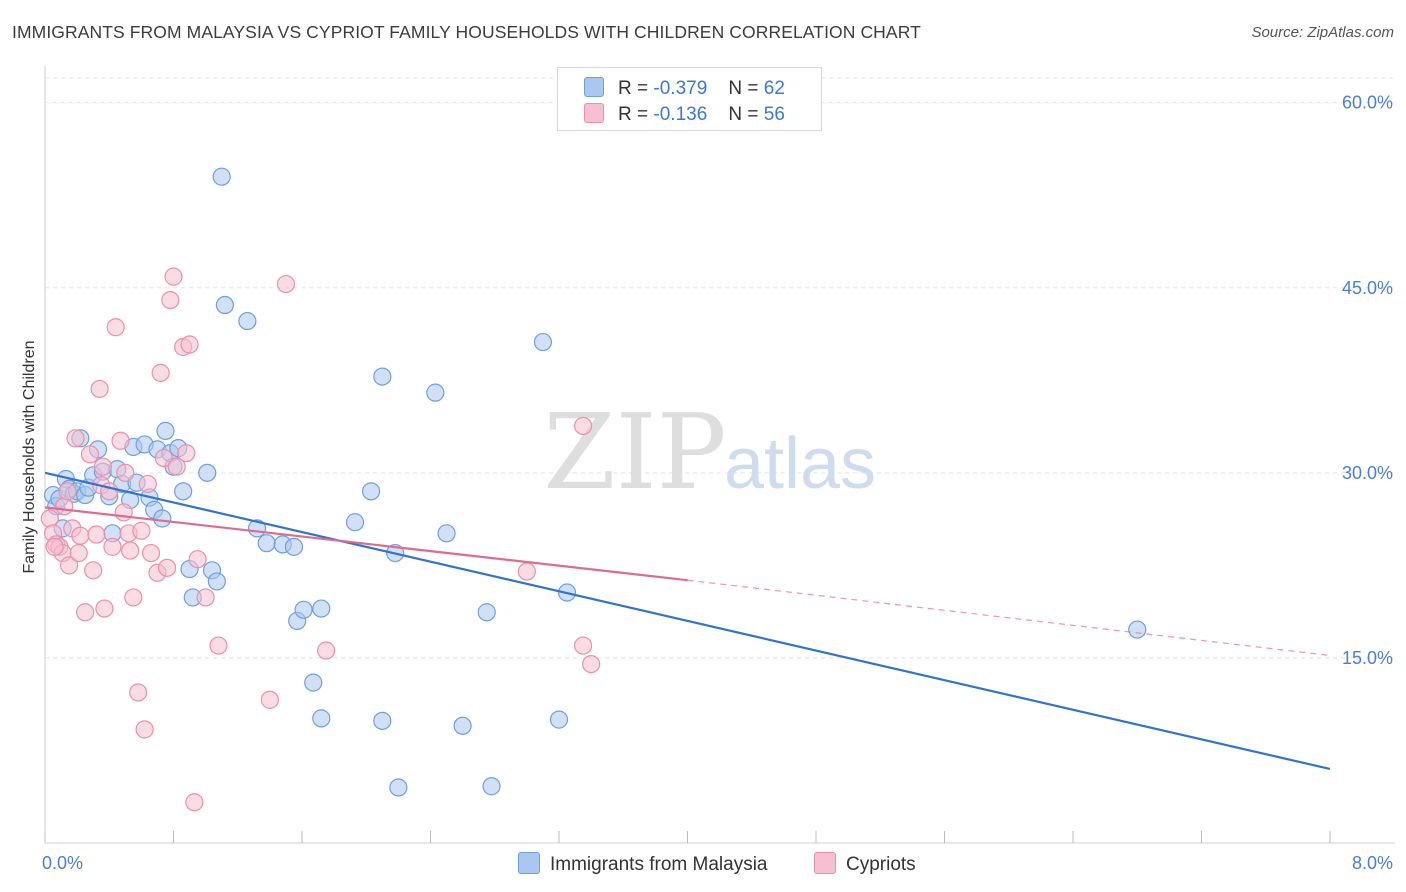 This screenshot has width=1406, height=892. Describe the element at coordinates (1367, 658) in the screenshot. I see `y-tick-label: 15.0%` at that location.